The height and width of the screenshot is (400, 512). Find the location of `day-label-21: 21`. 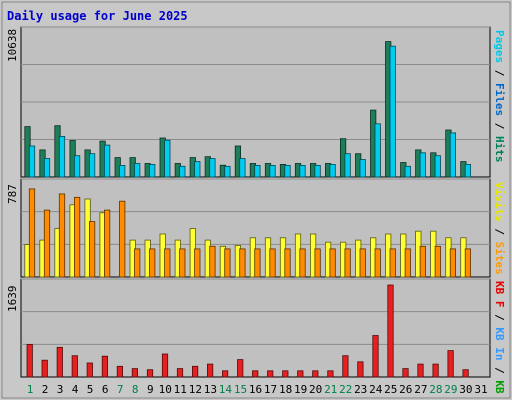

day-label-21: 21 is located at coordinates (330, 389).